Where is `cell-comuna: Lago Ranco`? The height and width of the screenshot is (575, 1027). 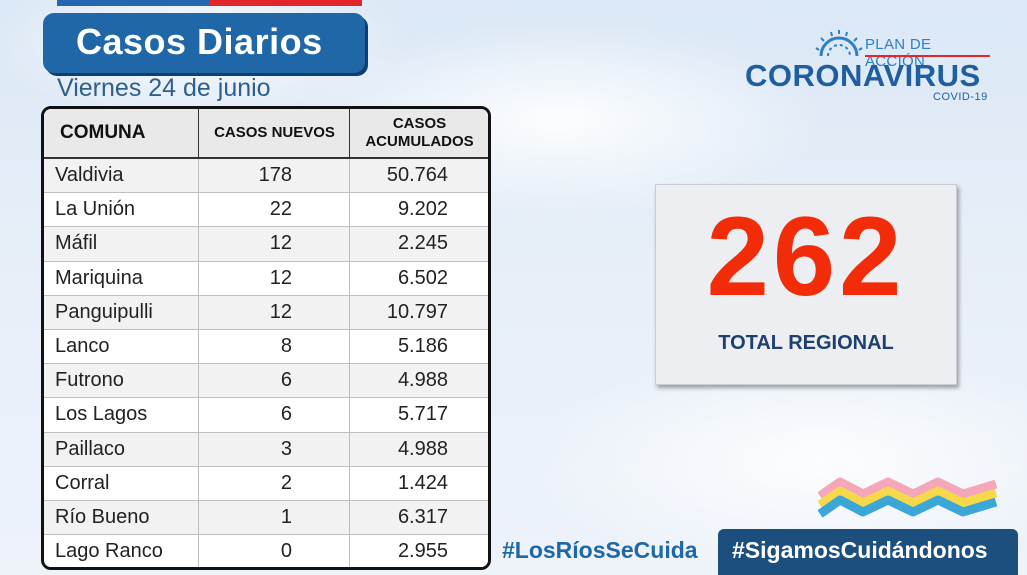
cell-comuna: Lago Ranco is located at coordinates (121, 551).